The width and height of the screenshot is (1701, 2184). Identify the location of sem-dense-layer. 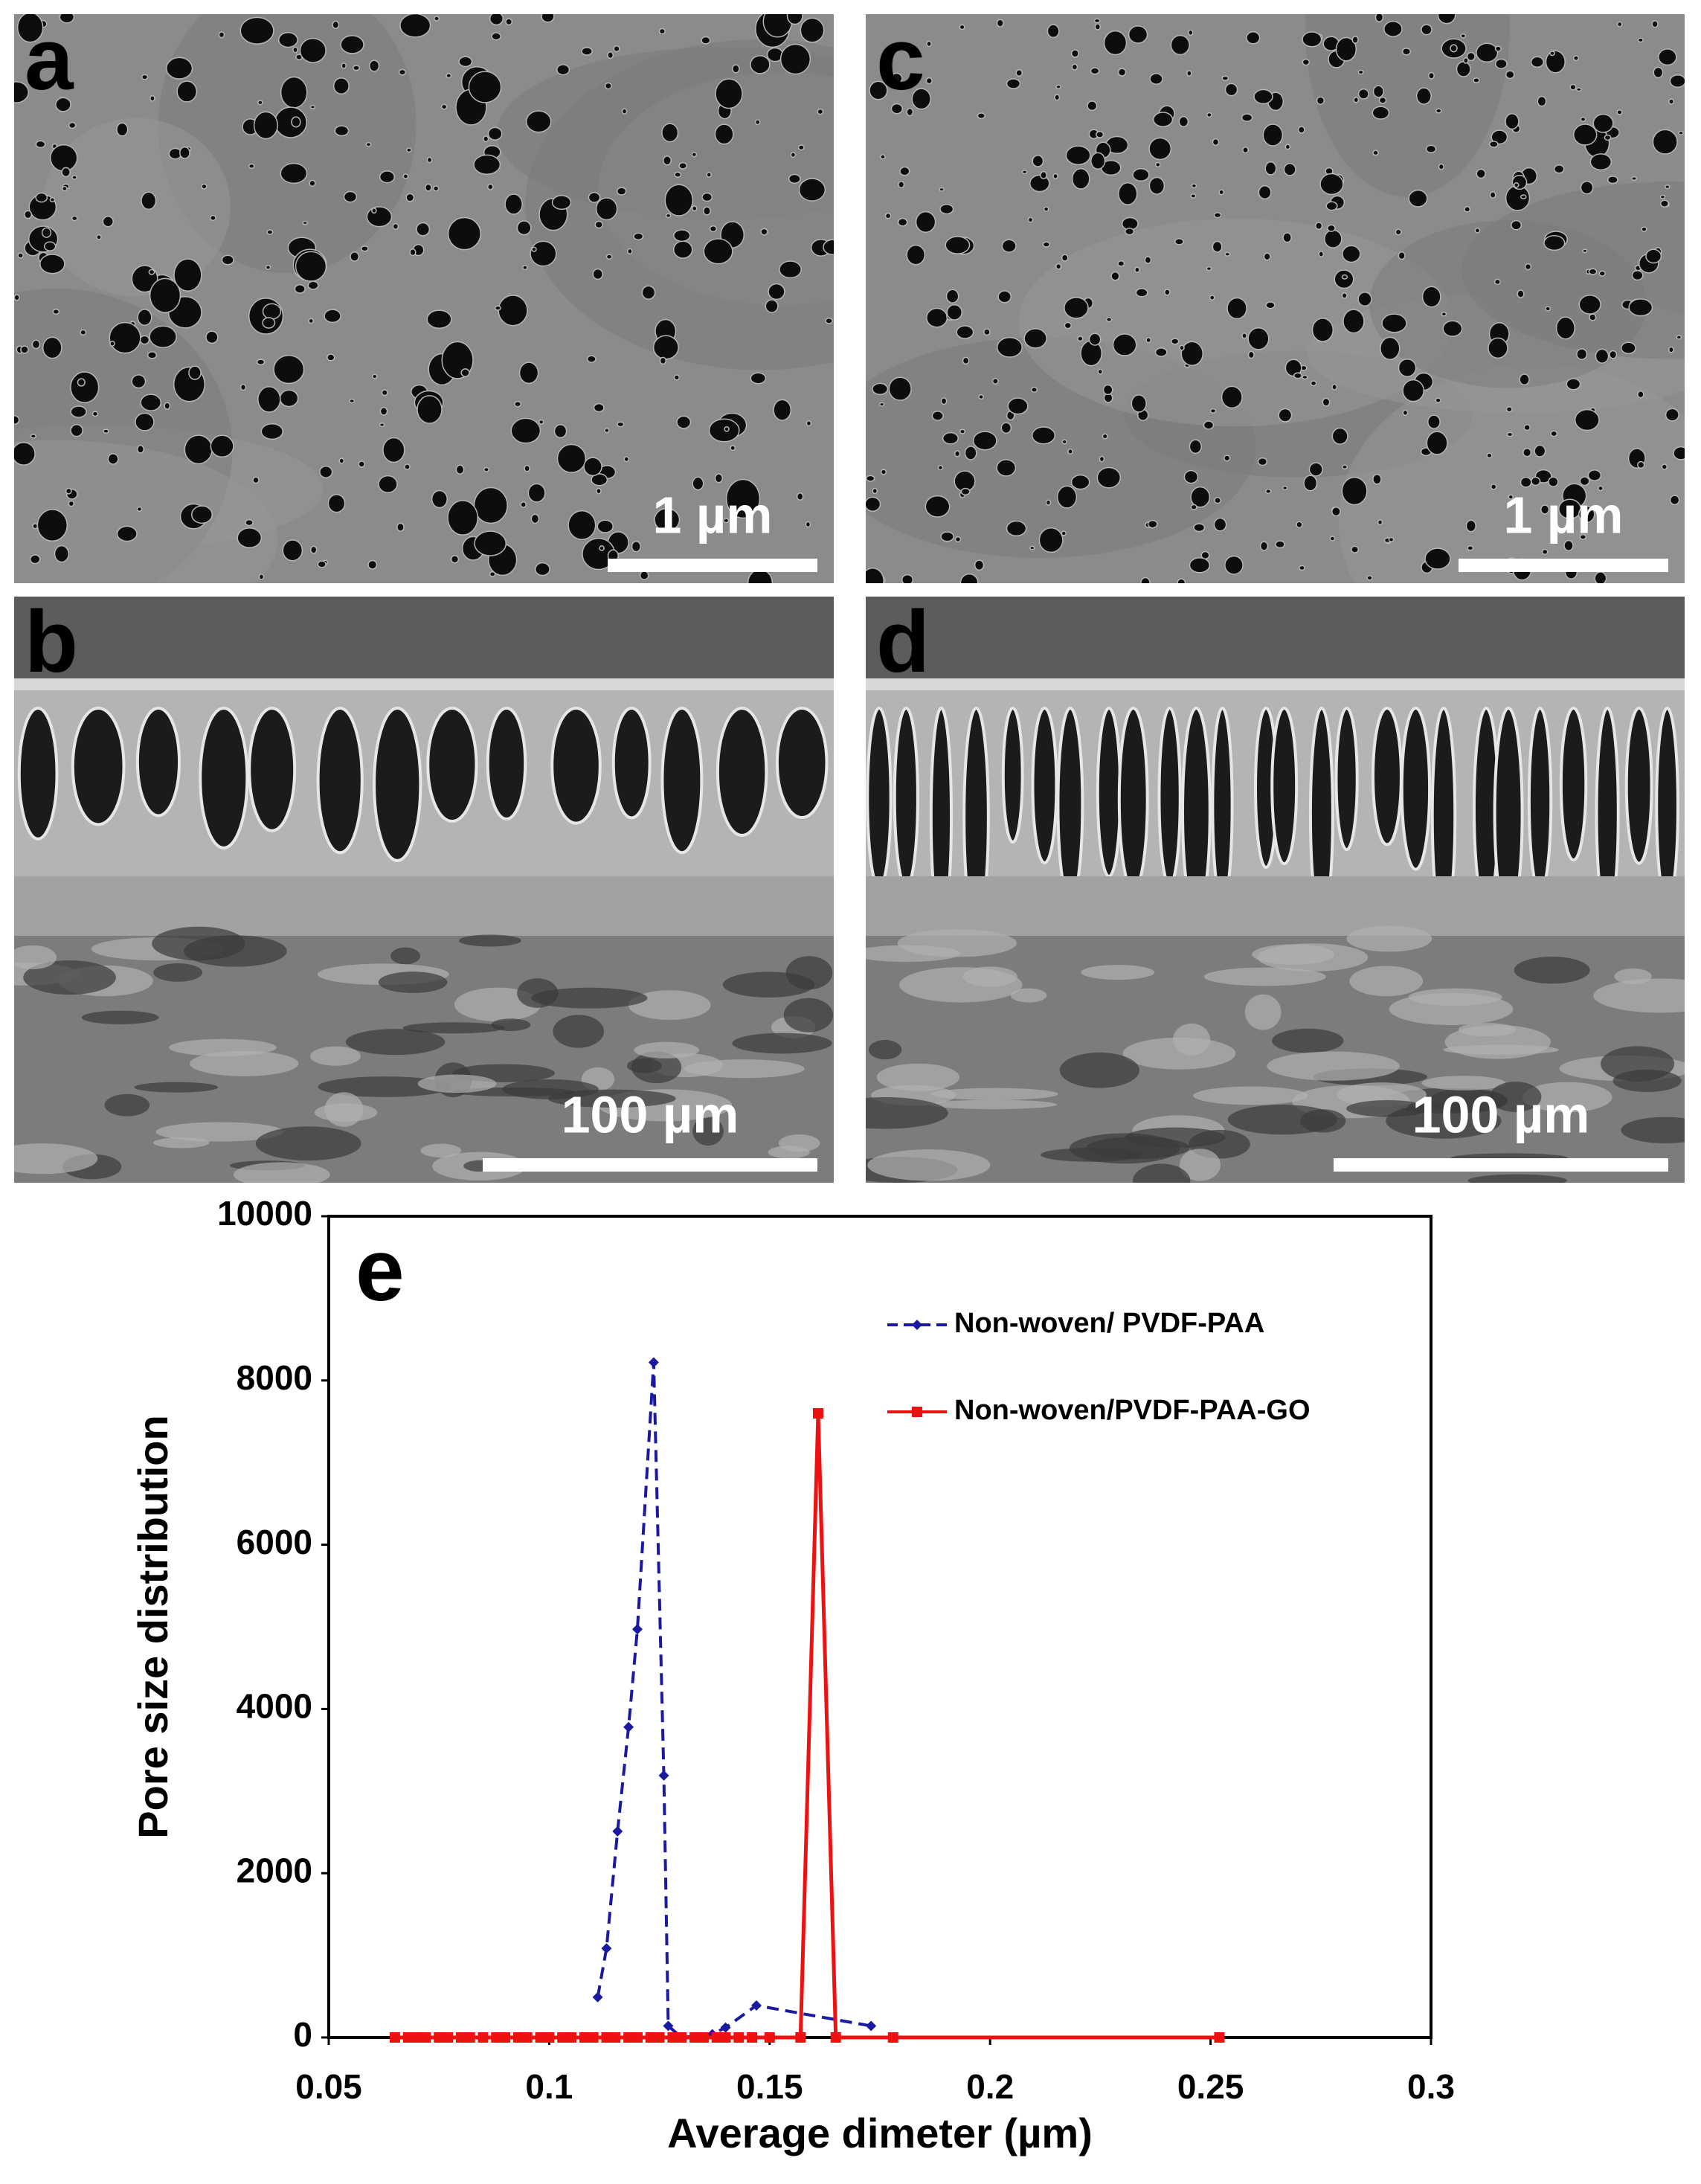
(1275, 906).